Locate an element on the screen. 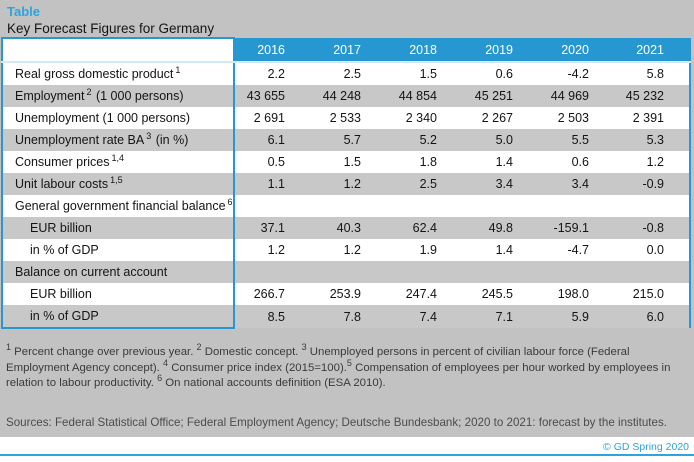 This screenshot has width=694, height=462. cell-value: 198.0 is located at coordinates (576, 294).